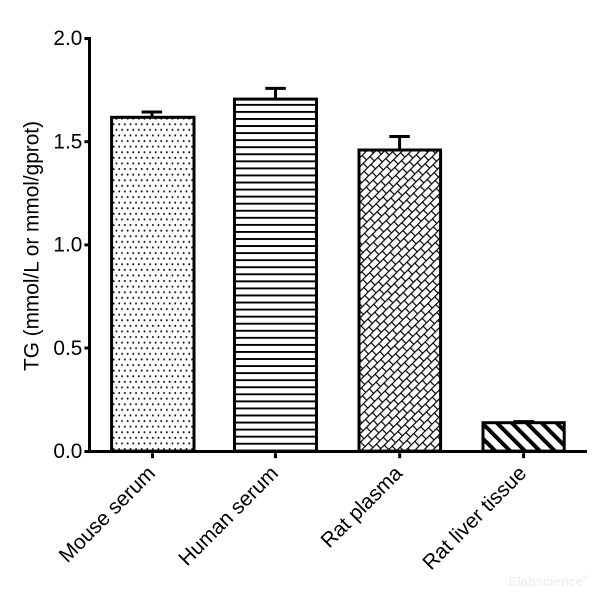 Image resolution: width=600 pixels, height=604 pixels. I want to click on svg-text: 0.0, so click(67, 451).